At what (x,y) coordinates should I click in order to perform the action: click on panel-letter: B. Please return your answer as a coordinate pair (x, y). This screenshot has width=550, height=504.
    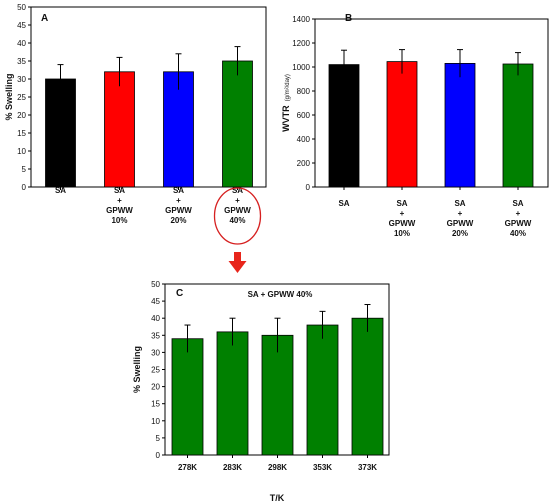
    Looking at the image, I should click on (348, 18).